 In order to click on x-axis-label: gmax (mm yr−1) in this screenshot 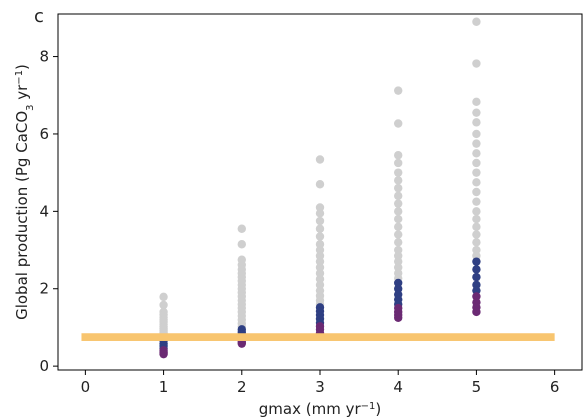, I will do `click(320, 409)`.